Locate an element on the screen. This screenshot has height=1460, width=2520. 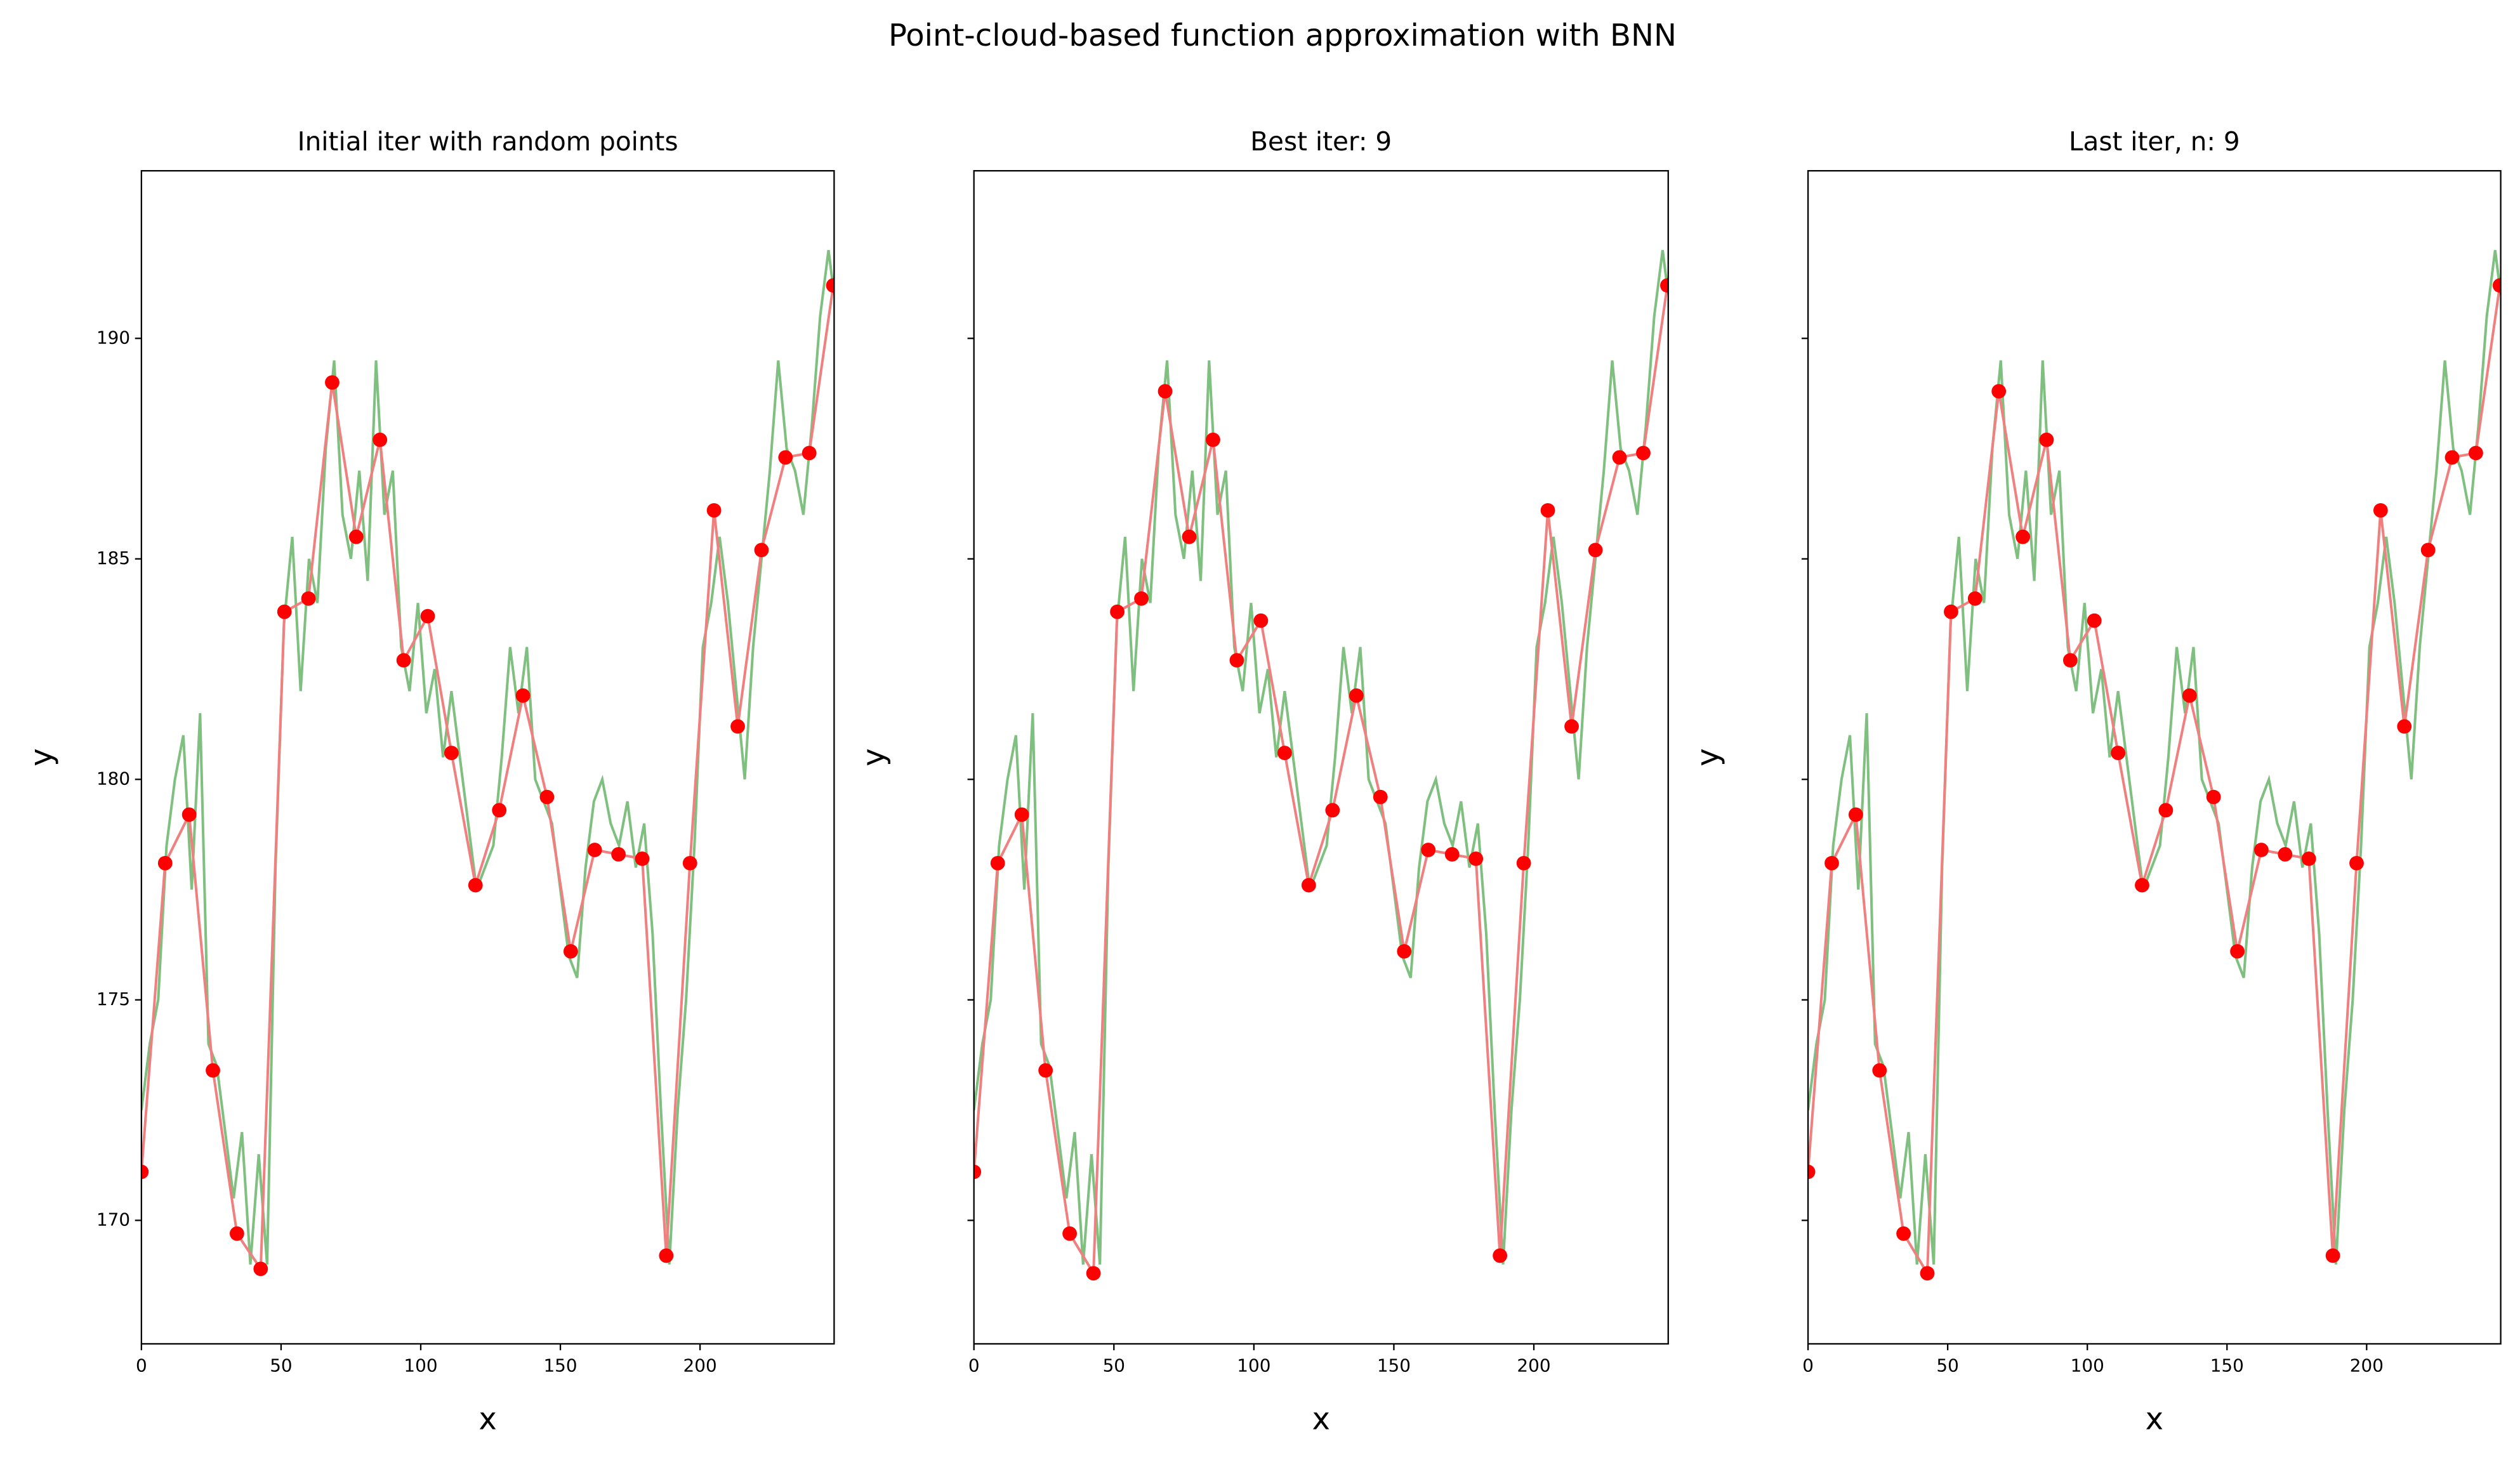
subplot-title: Last iter, n: 9 is located at coordinates (2154, 141).